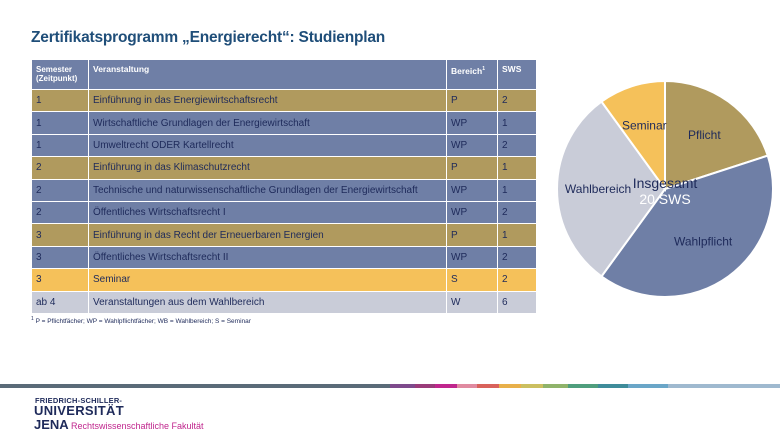  What do you see at coordinates (60, 302) in the screenshot?
I see `cell-semester: ab 4` at bounding box center [60, 302].